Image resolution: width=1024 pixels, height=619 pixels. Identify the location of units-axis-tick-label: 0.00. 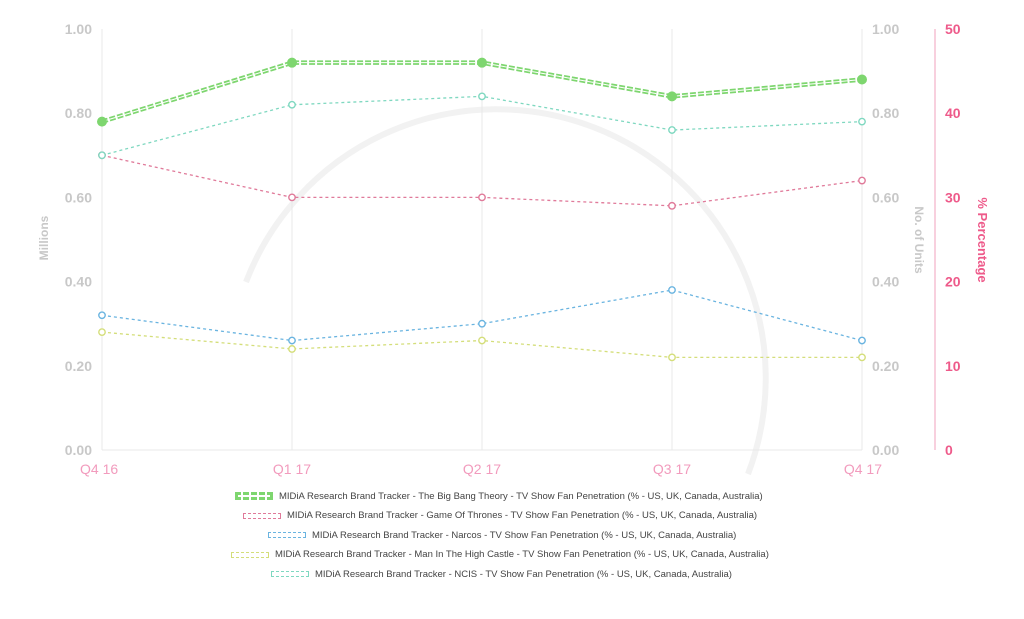
(885, 450).